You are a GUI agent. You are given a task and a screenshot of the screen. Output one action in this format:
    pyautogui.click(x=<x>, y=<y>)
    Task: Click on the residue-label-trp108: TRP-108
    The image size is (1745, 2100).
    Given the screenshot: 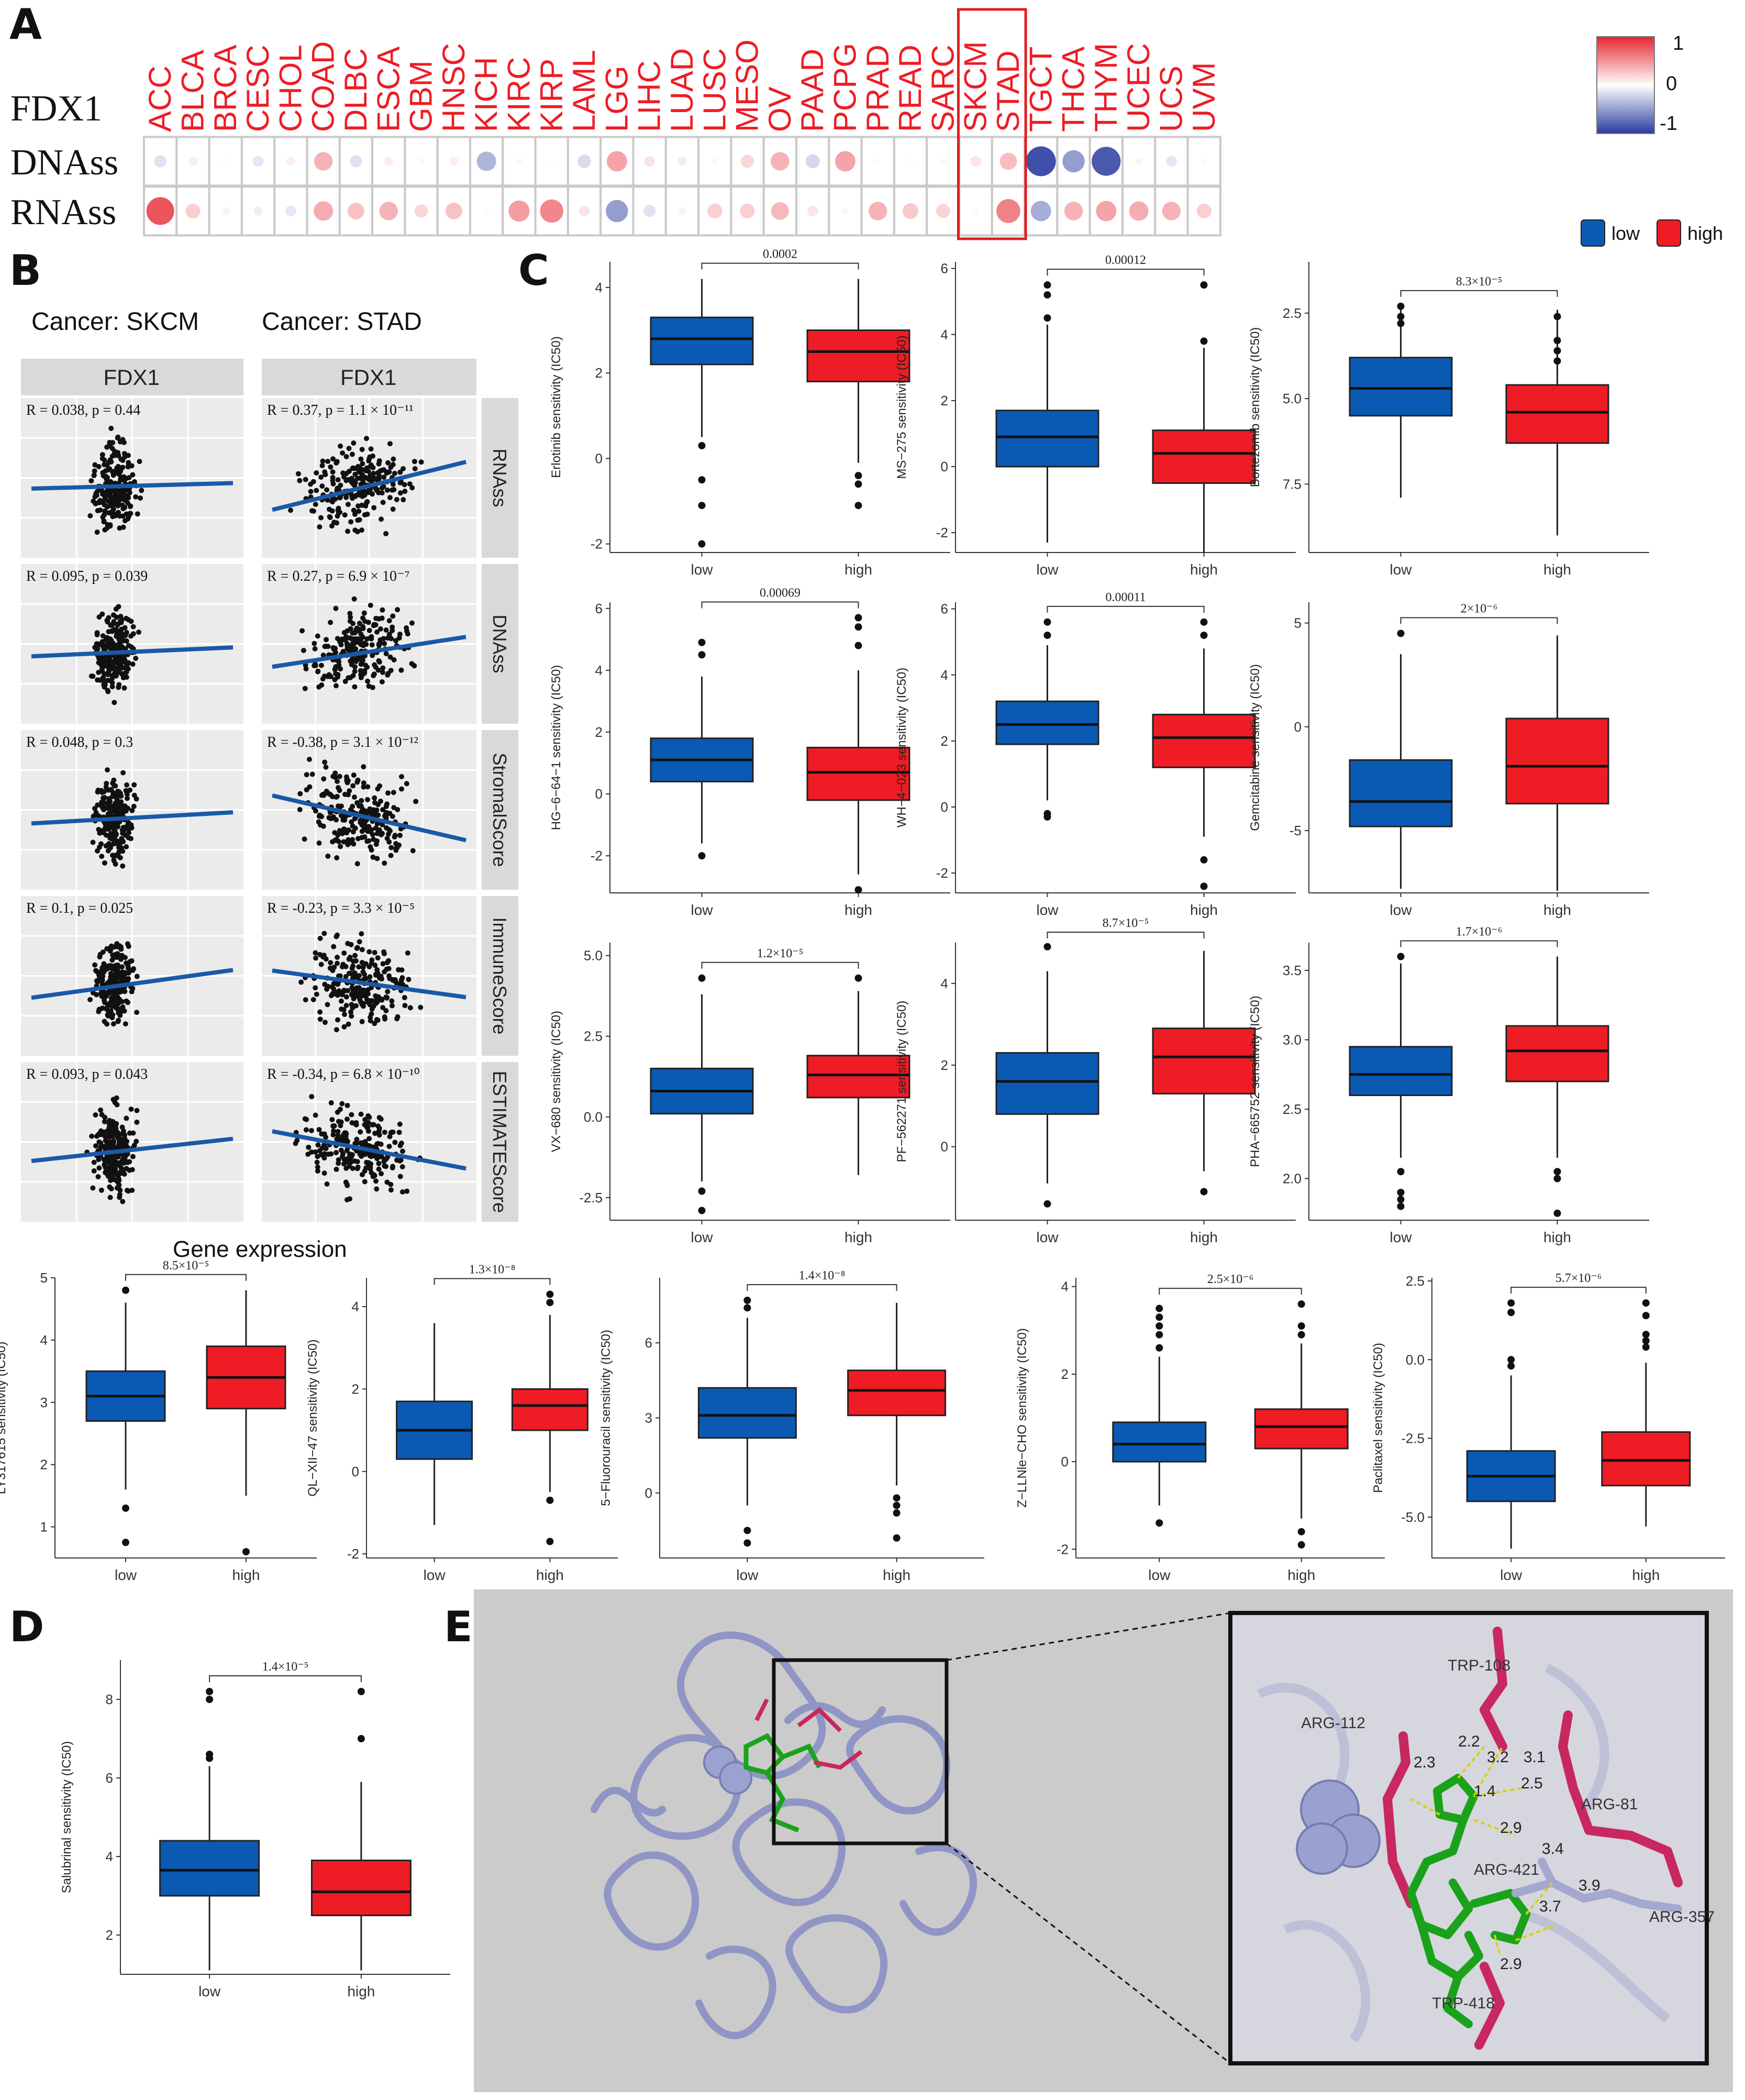 What is the action you would take?
    pyautogui.click(x=1479, y=1665)
    